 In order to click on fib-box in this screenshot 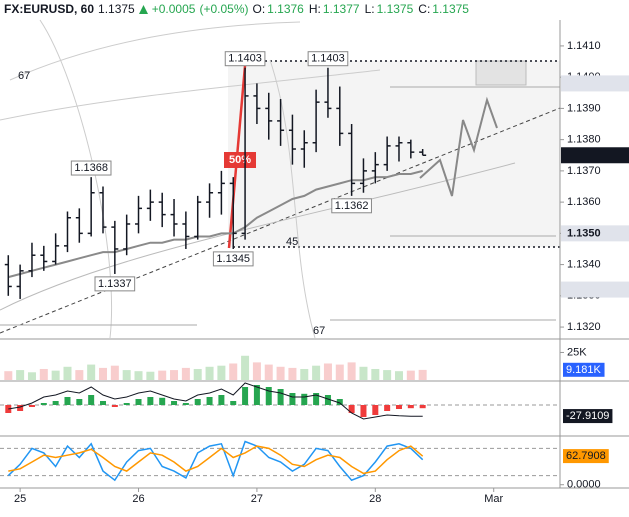, I will do `click(240, 160)`.